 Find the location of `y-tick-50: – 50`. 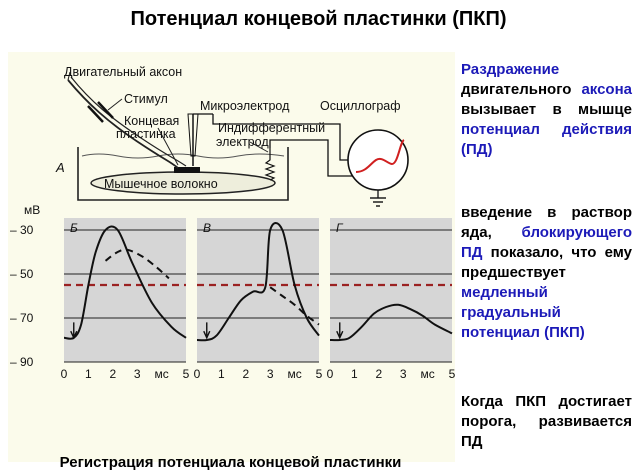

y-tick-50: – 50 is located at coordinates (22, 274).